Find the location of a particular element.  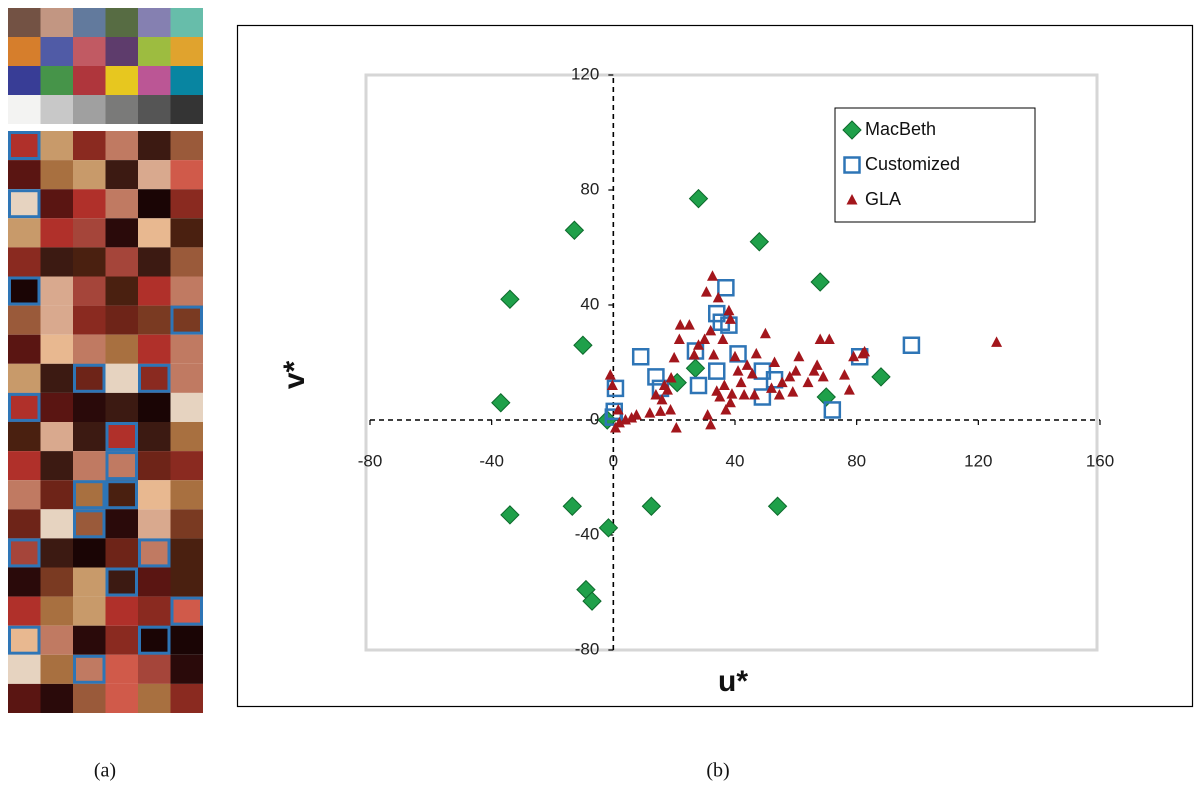

caption: (a) is located at coordinates (105, 771).